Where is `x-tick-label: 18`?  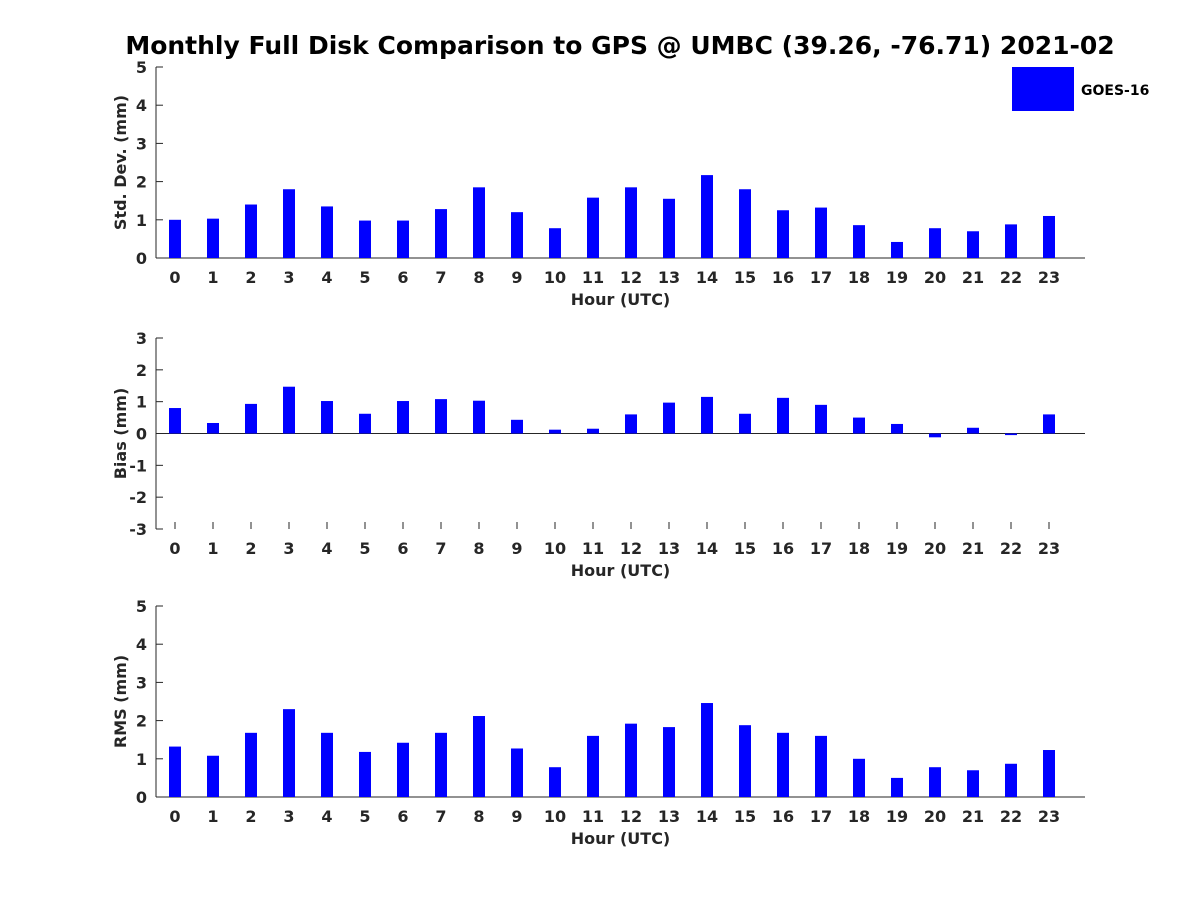
x-tick-label: 18 is located at coordinates (859, 816).